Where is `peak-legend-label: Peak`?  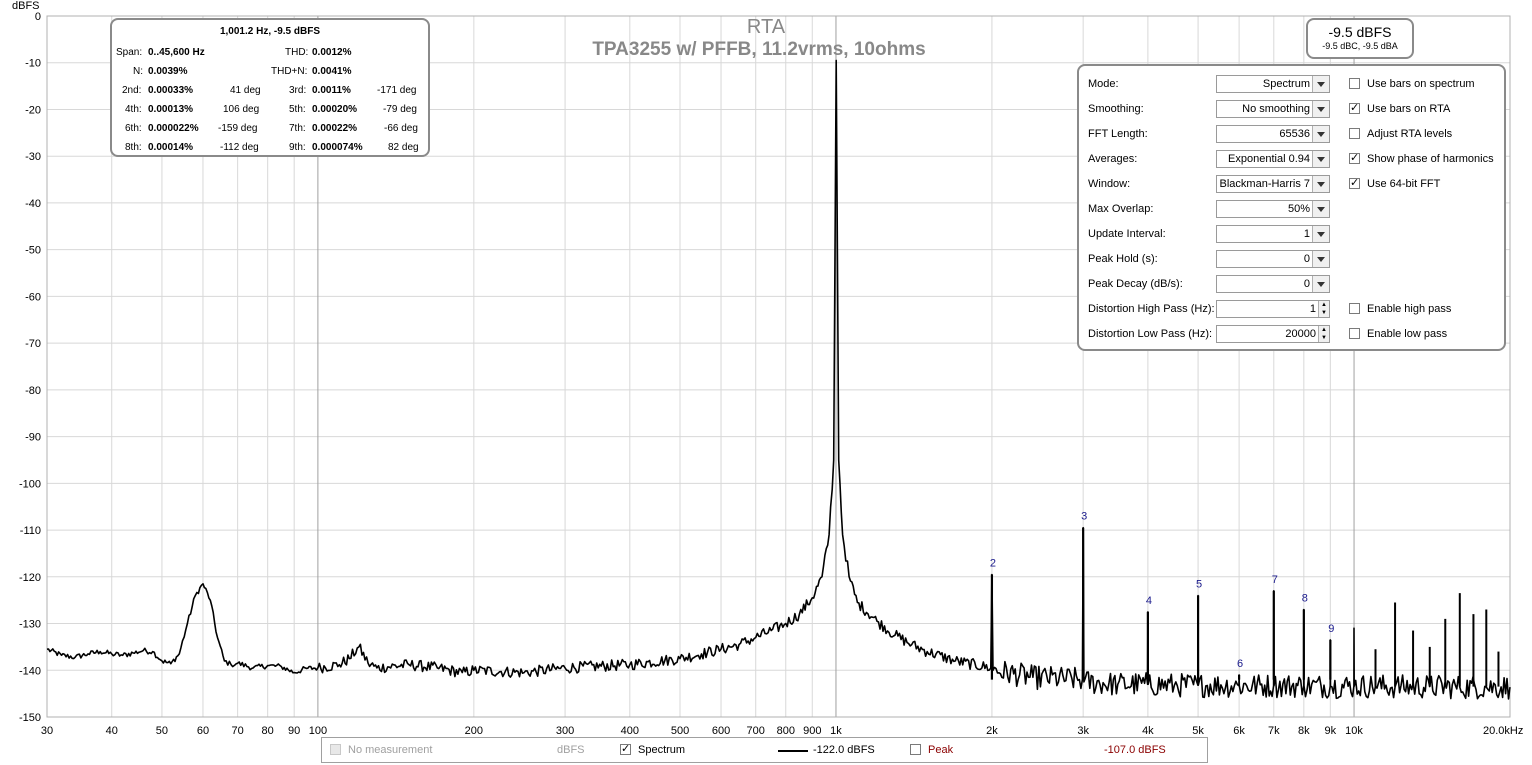
peak-legend-label: Peak is located at coordinates (941, 750).